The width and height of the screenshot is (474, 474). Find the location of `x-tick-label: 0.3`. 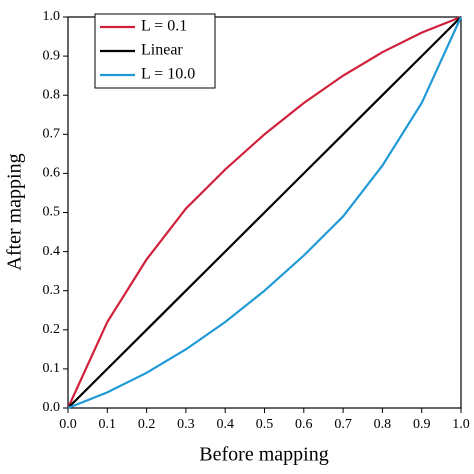

x-tick-label: 0.3 is located at coordinates (186, 424).